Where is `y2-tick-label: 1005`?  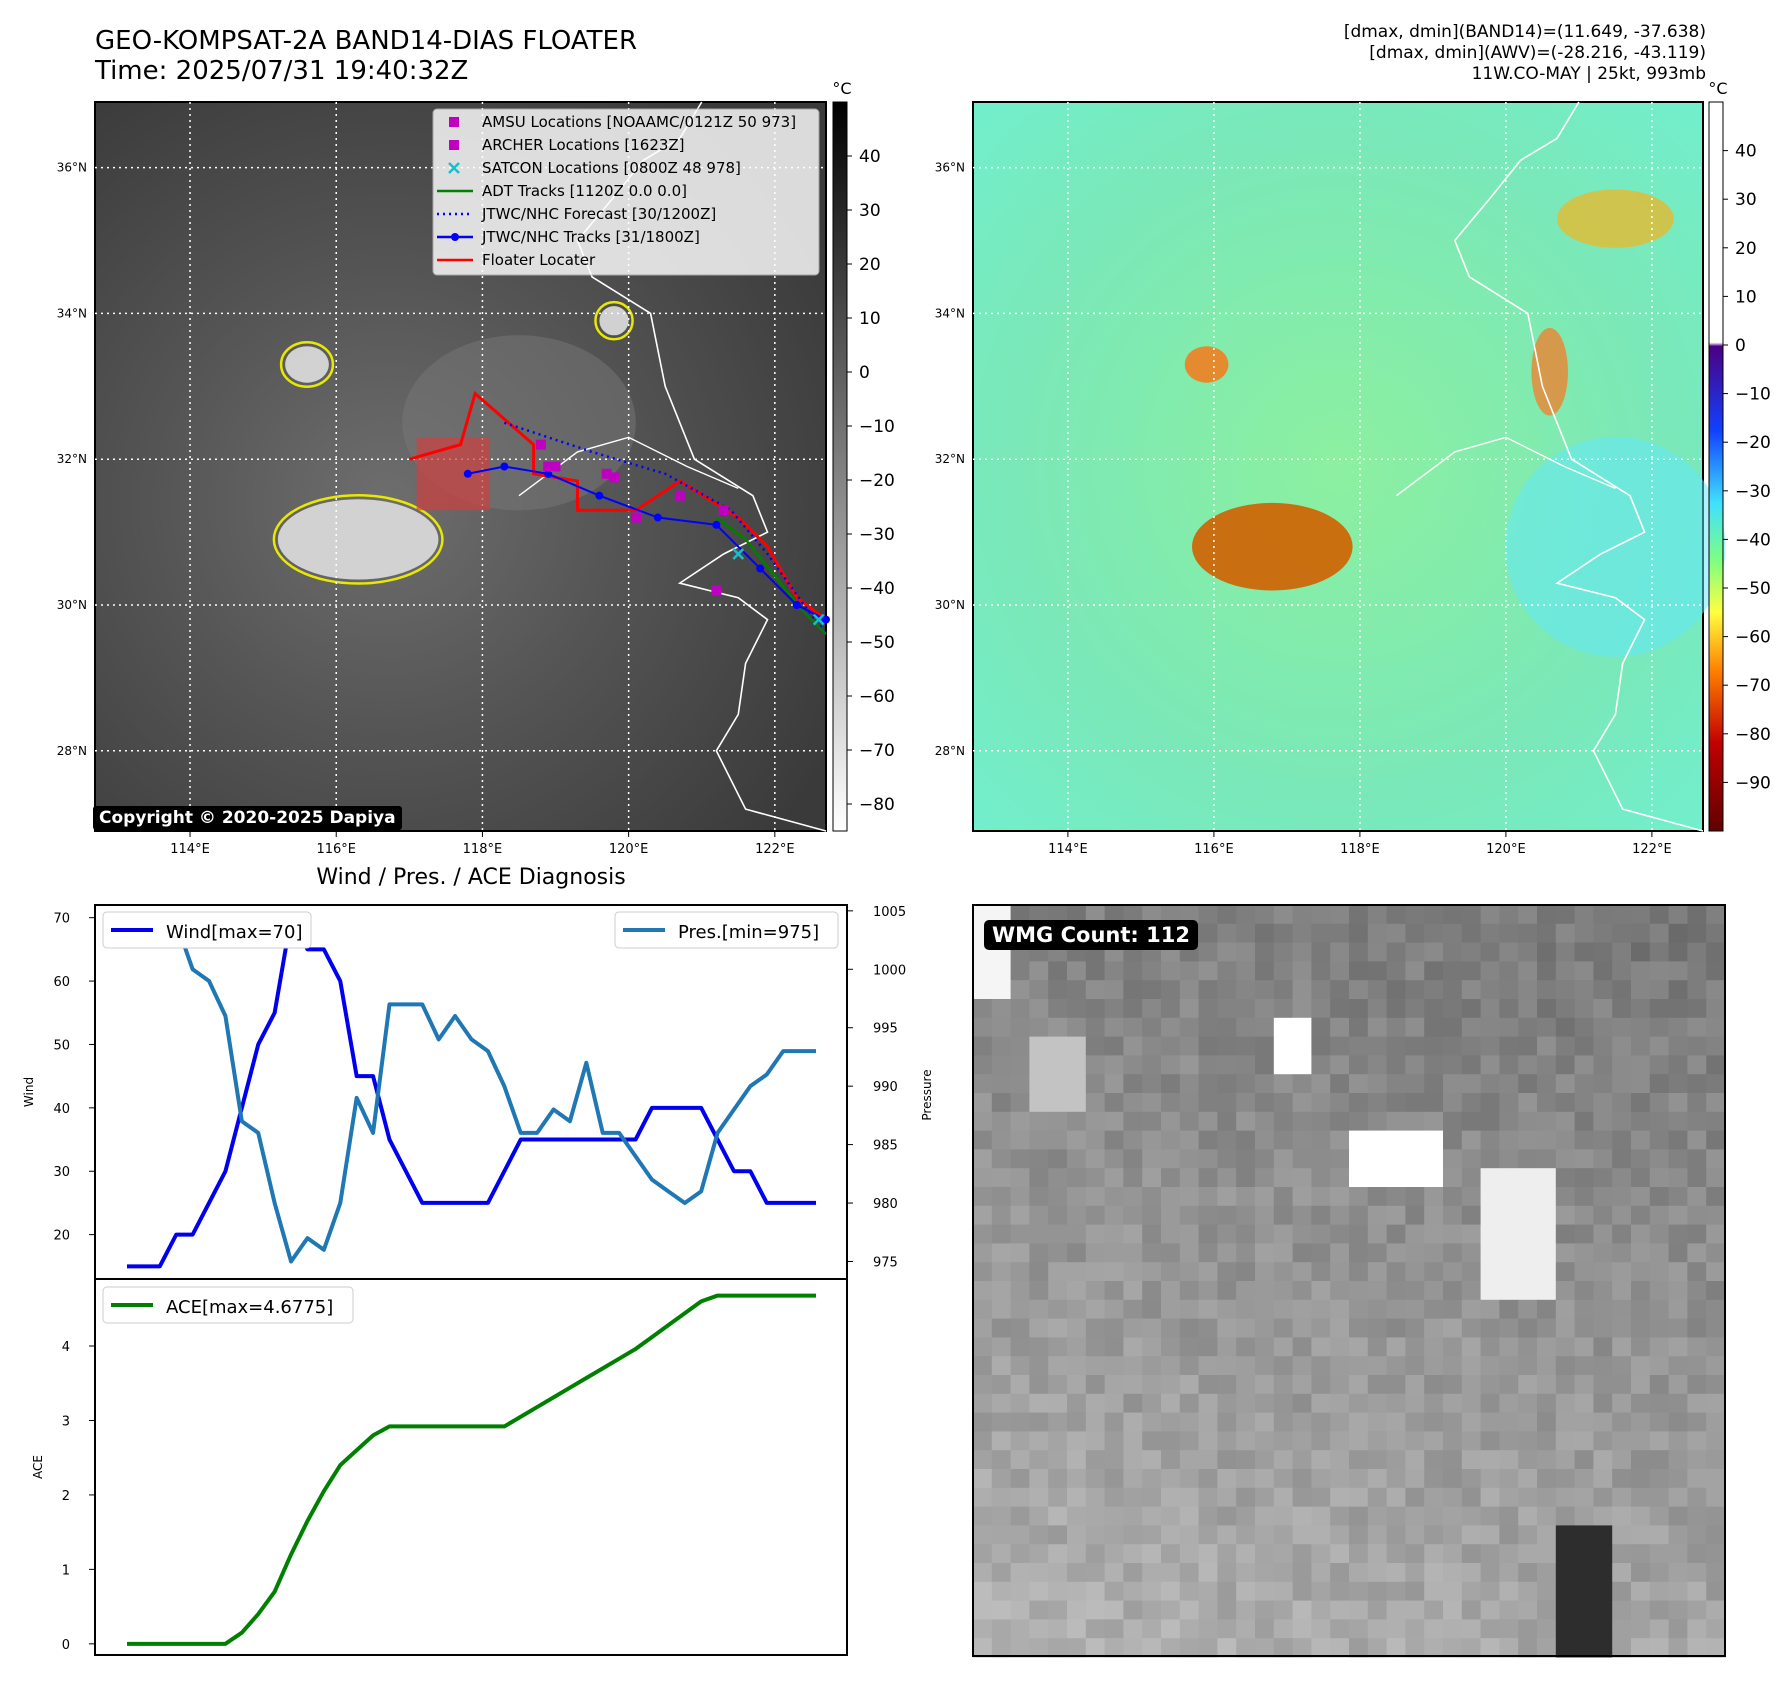
y2-tick-label: 1005 is located at coordinates (889, 912).